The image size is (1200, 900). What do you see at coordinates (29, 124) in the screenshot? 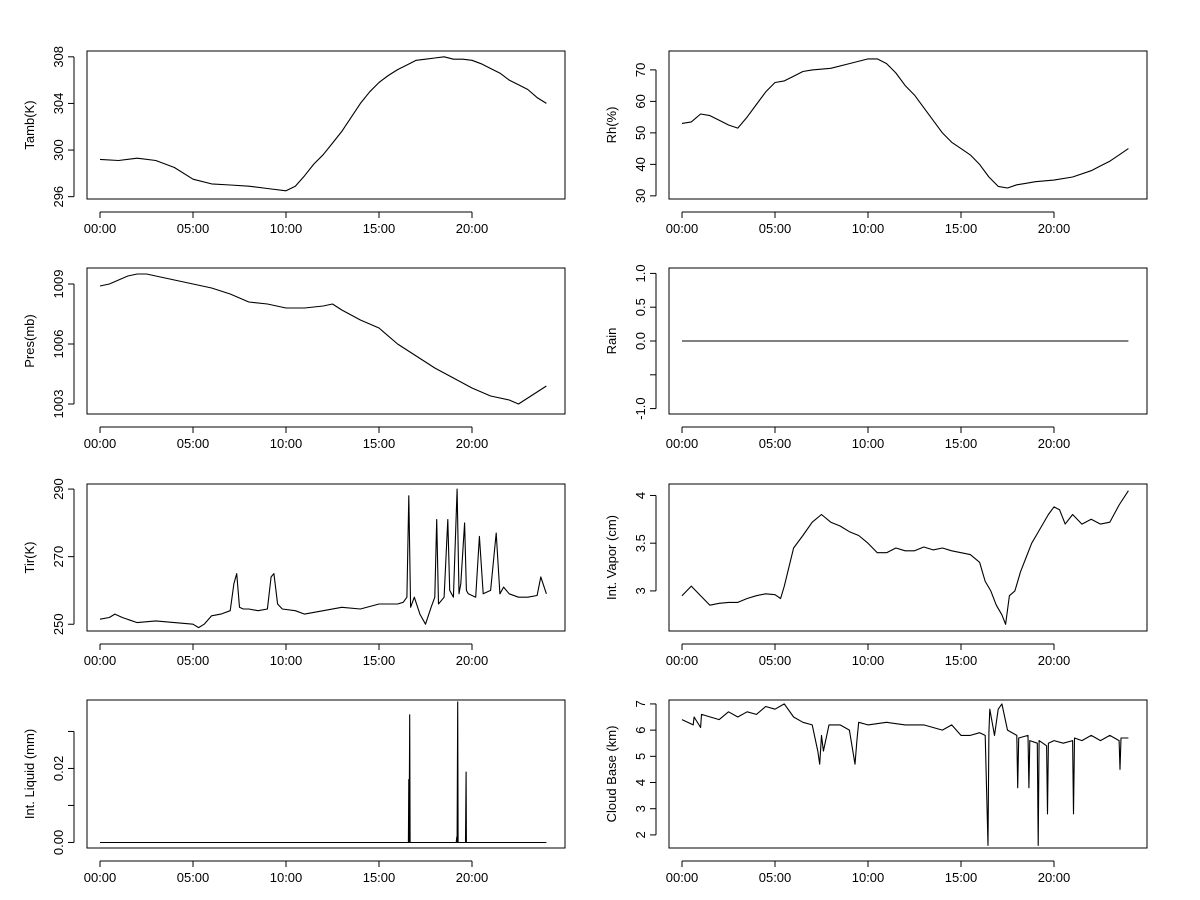
I see `y-axis-title: Tamb(K)` at bounding box center [29, 124].